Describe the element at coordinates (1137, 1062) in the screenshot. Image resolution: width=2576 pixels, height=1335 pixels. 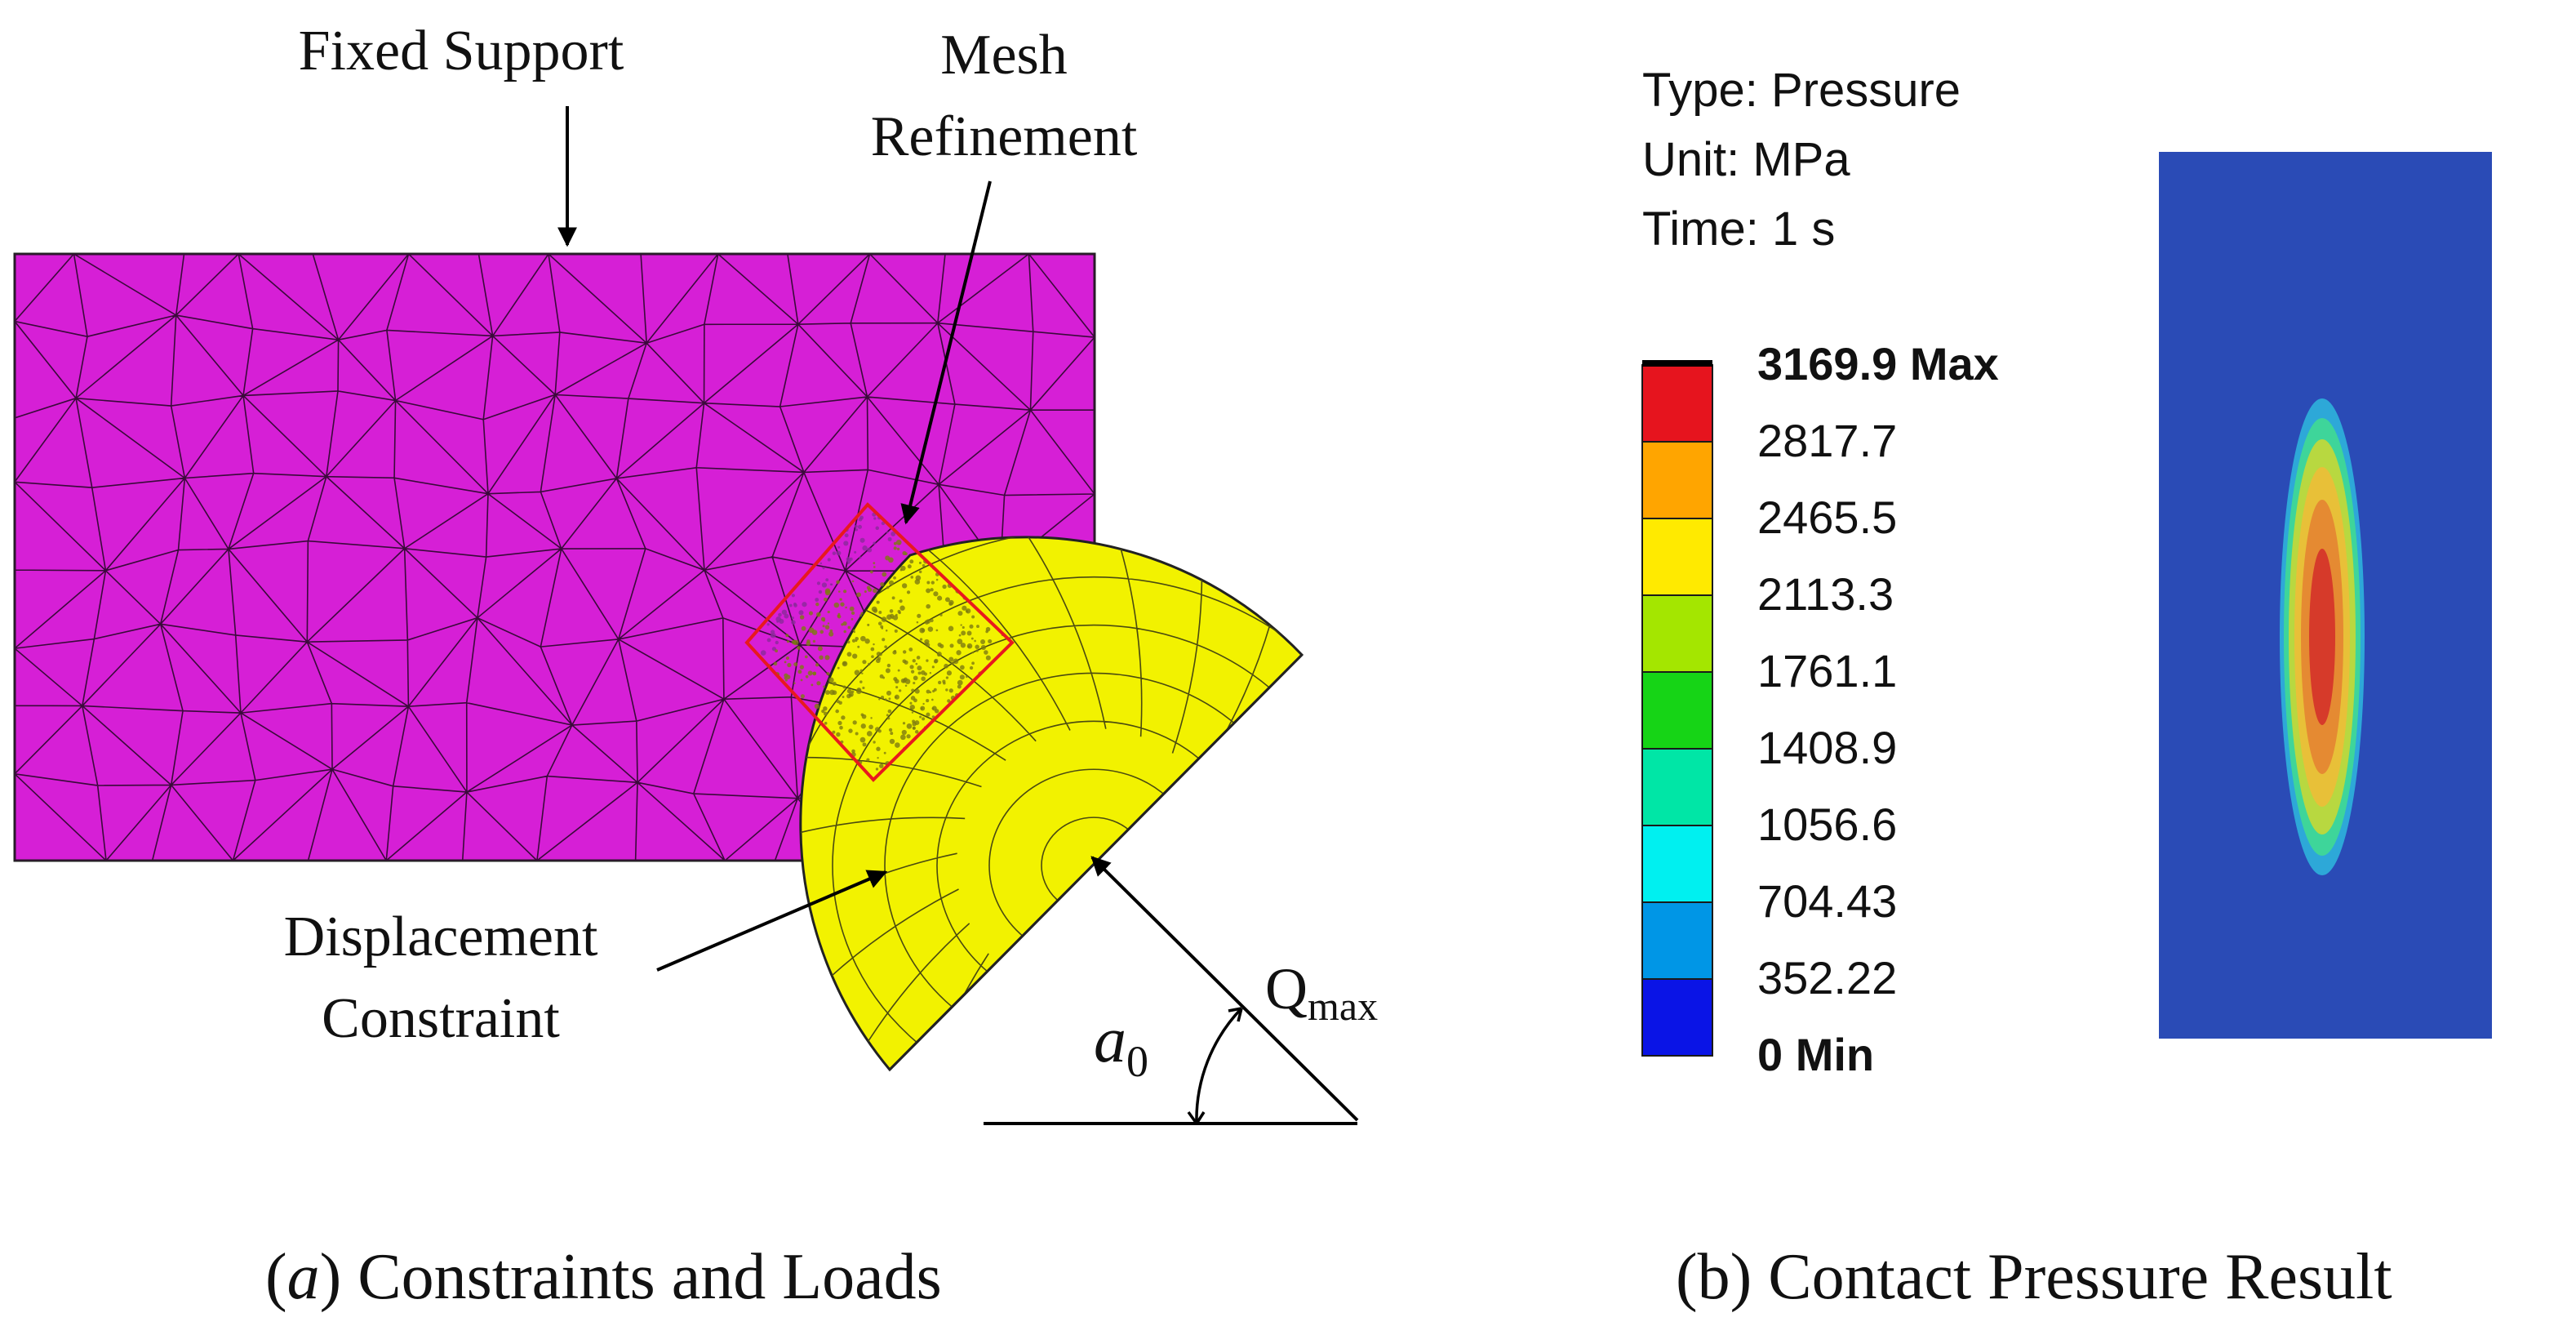
I see `angle-sub: 0` at that location.